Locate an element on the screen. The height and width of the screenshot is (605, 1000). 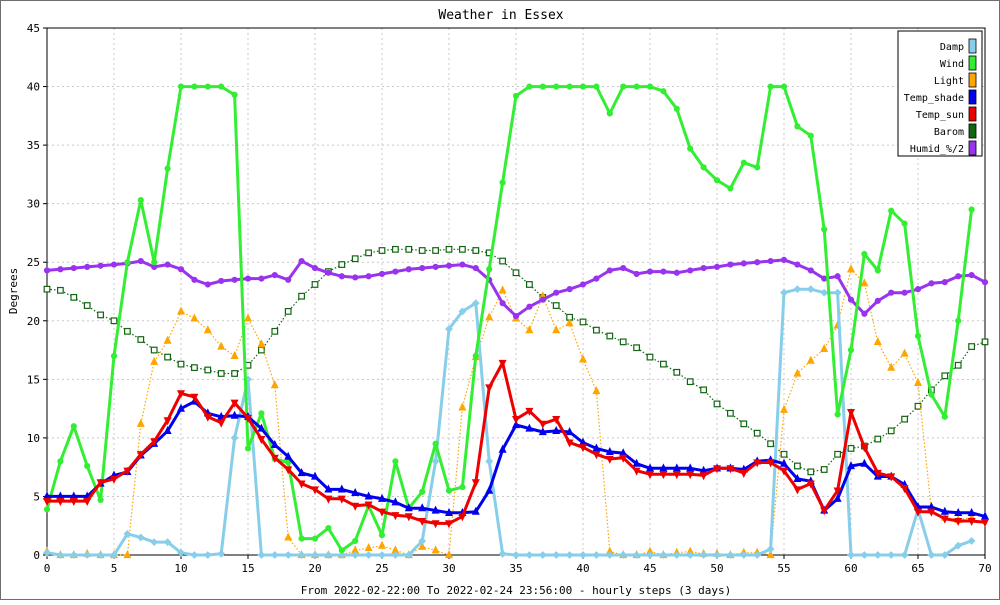
y-tick-label: 5 is located at coordinates (36, 496).